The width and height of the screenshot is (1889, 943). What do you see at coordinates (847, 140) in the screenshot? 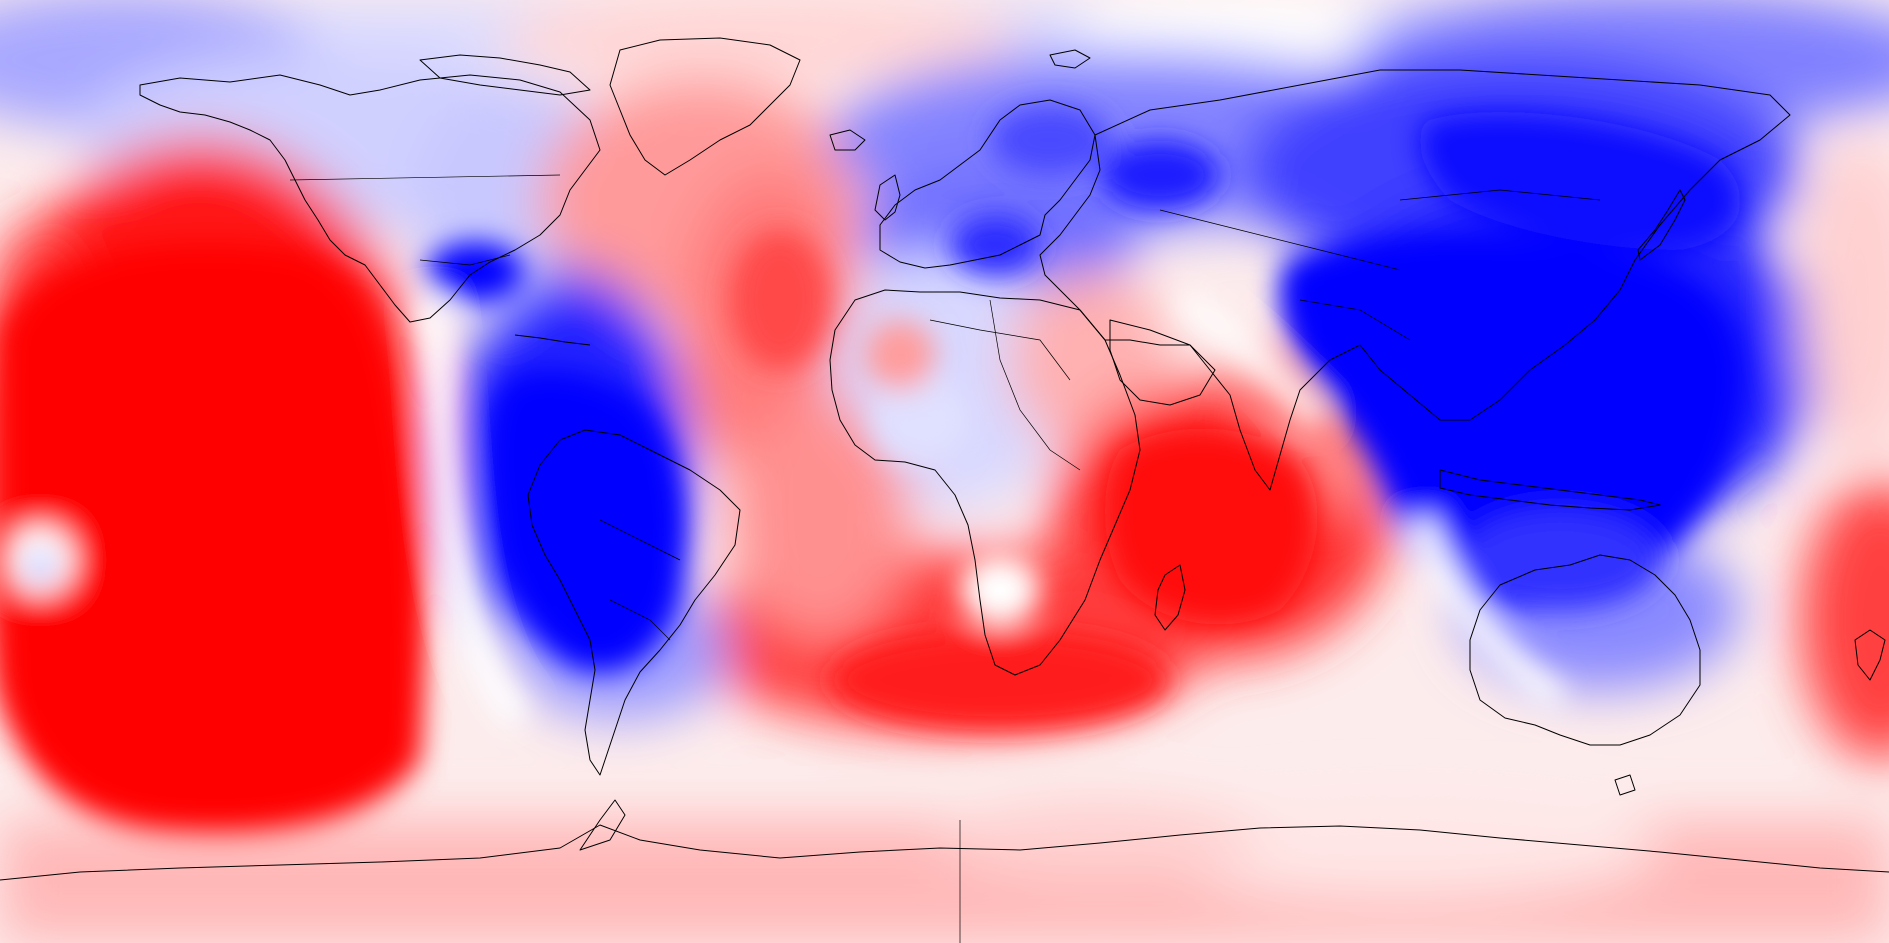
I see `coast-iceland` at bounding box center [847, 140].